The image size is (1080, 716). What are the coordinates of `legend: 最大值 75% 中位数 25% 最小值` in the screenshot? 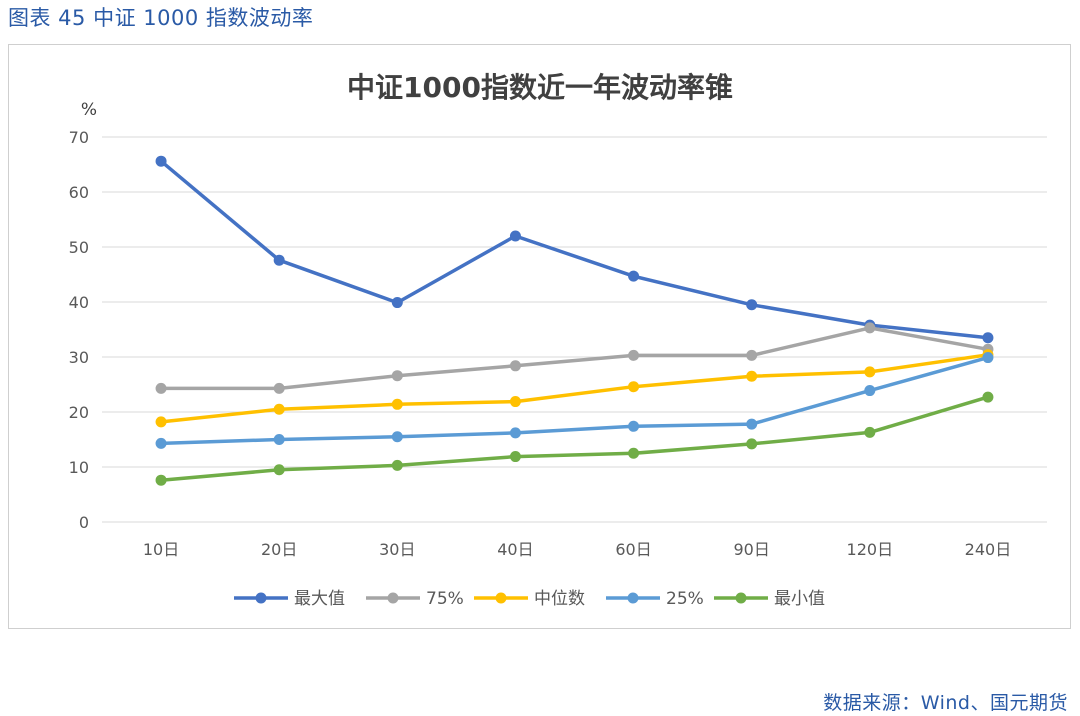 It's located at (529, 599).